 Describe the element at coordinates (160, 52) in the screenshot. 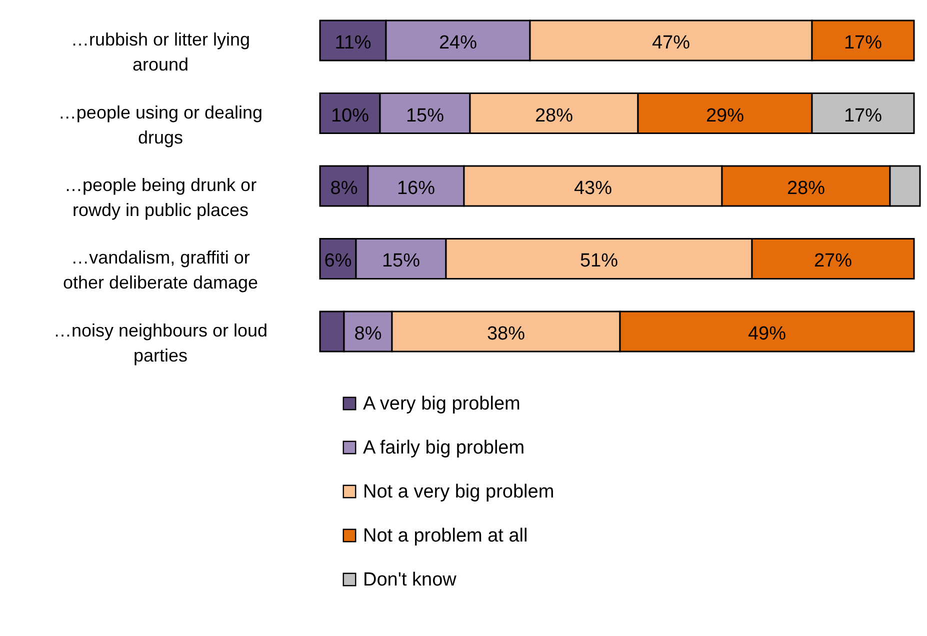

I see `y-tick-label: …rubbish or litter lying around` at that location.